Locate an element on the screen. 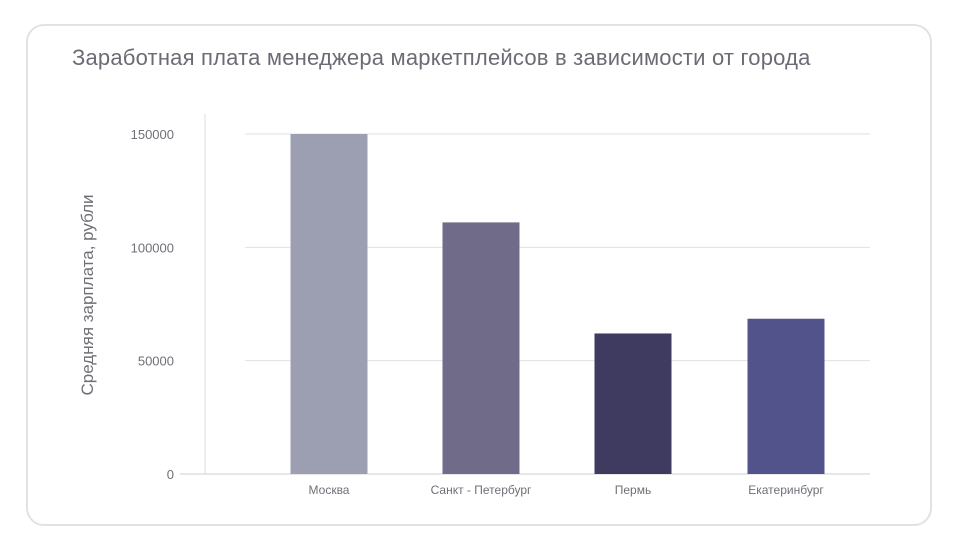  y-tick-label: 150000 is located at coordinates (152, 134).